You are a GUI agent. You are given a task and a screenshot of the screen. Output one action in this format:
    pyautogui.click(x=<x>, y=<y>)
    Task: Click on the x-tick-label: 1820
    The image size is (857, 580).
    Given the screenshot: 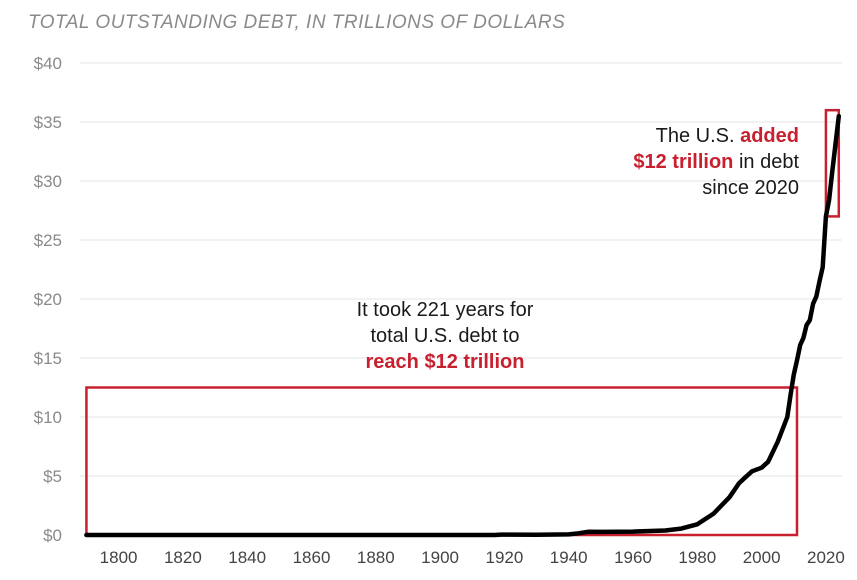 What is the action you would take?
    pyautogui.click(x=183, y=557)
    